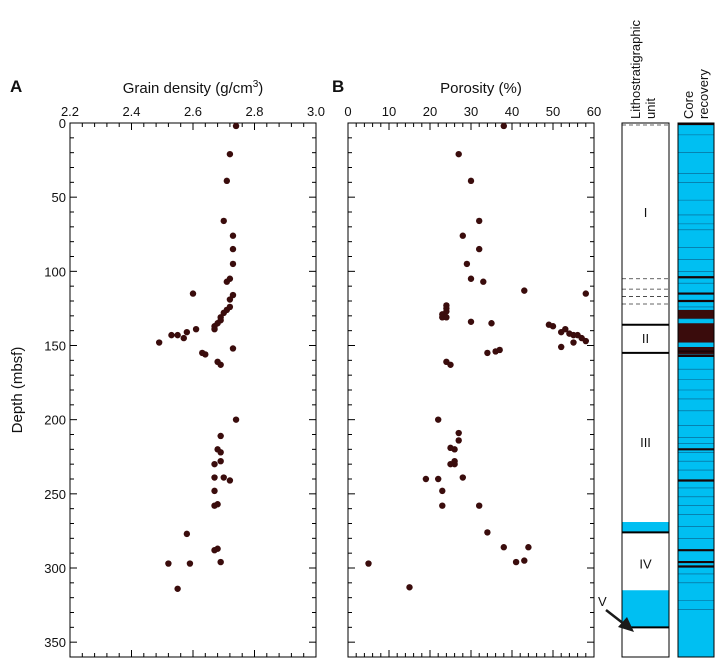 This screenshot has width=726, height=672. What do you see at coordinates (650, 108) in the screenshot?
I see `lith-title-line2: unit` at bounding box center [650, 108].